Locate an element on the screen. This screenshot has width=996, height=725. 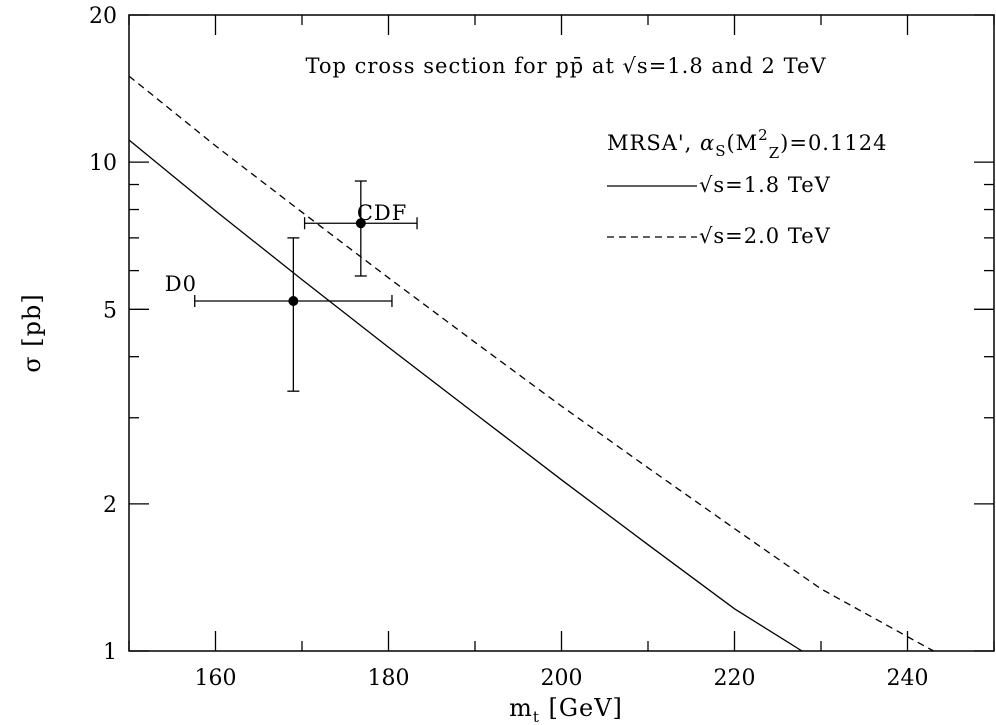
y-tick-label: 10 is located at coordinates (103, 163).